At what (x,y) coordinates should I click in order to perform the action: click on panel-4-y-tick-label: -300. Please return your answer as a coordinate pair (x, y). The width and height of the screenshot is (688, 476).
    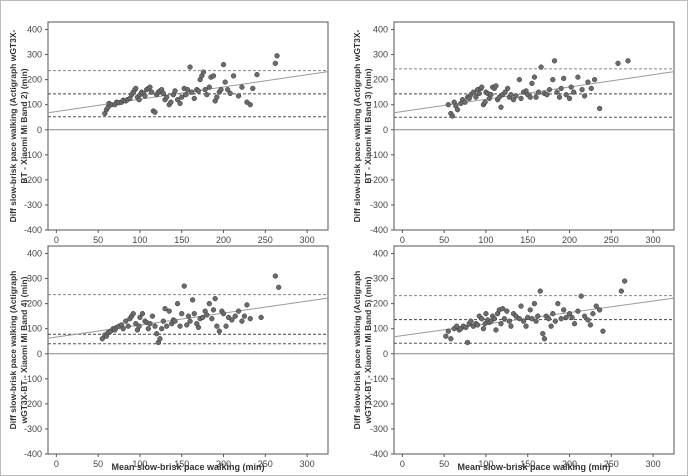
    Looking at the image, I should click on (379, 429).